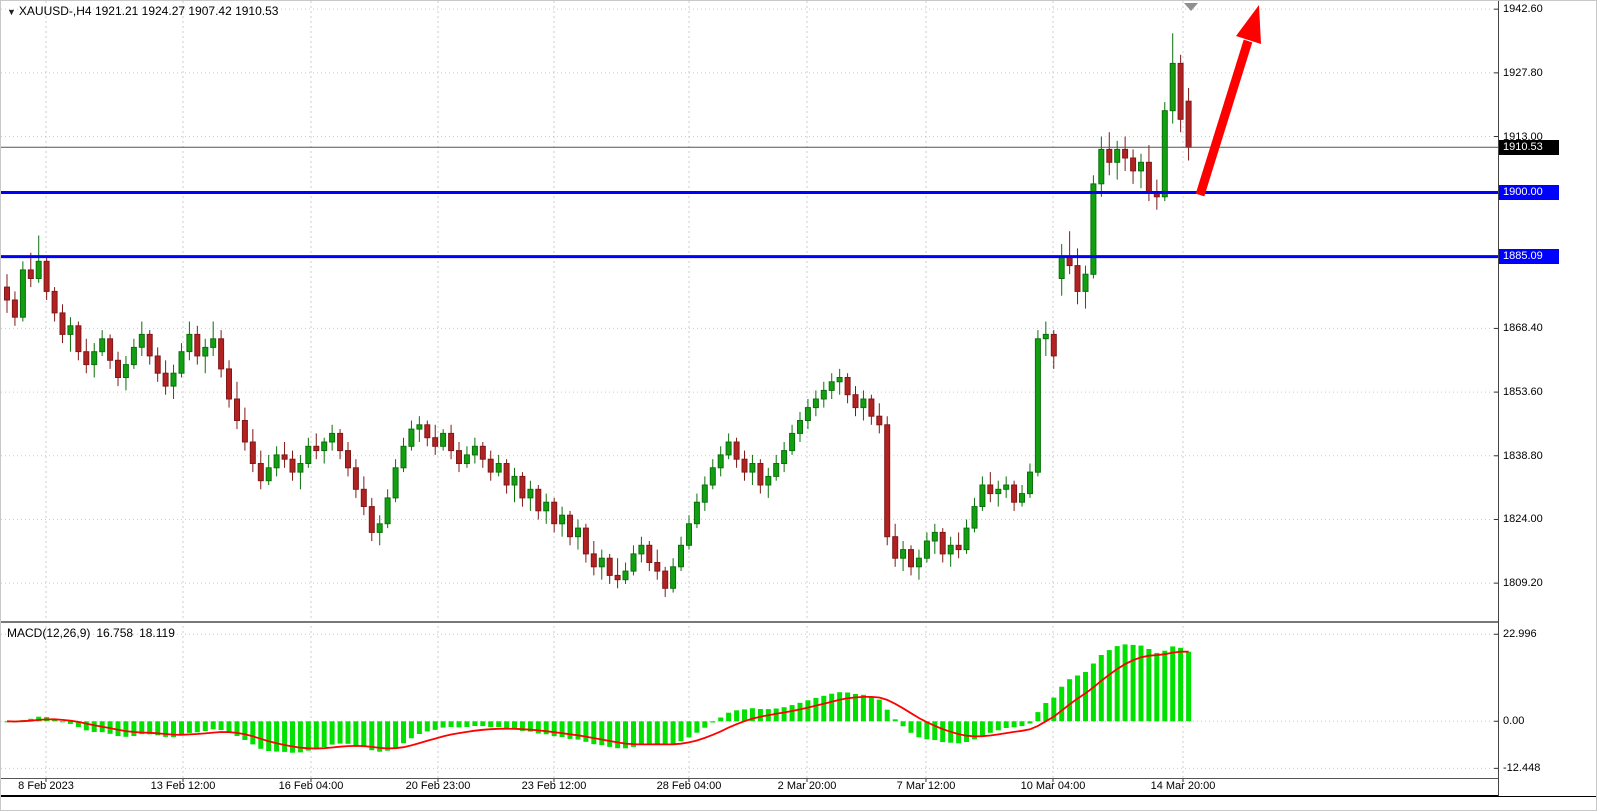 Image resolution: width=1597 pixels, height=811 pixels. What do you see at coordinates (689, 786) in the screenshot?
I see `time-axis-label: 28 Feb 04:00` at bounding box center [689, 786].